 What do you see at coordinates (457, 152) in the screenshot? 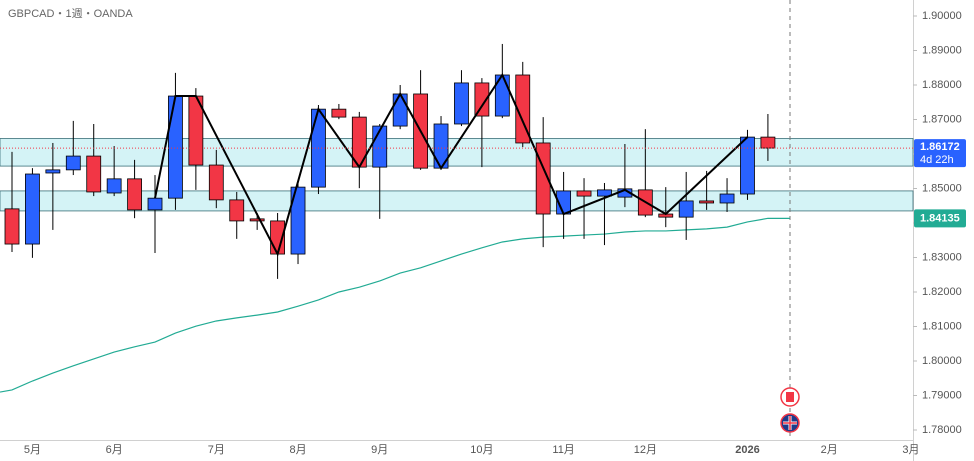
I see `zone` at bounding box center [457, 152].